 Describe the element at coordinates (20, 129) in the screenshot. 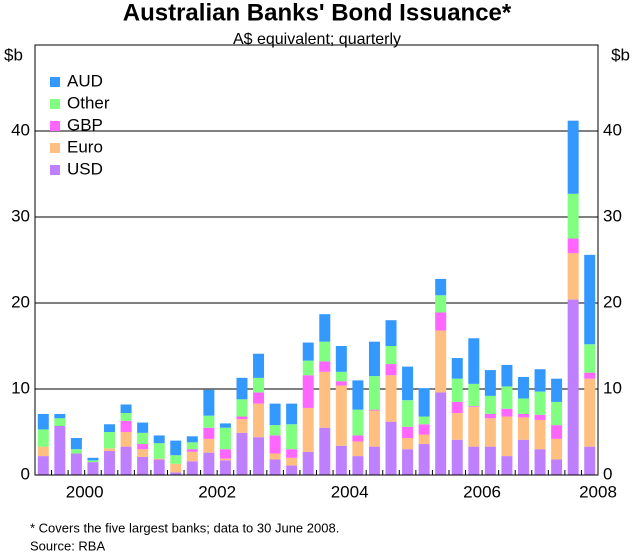

I see `y-tick-label: 40` at that location.